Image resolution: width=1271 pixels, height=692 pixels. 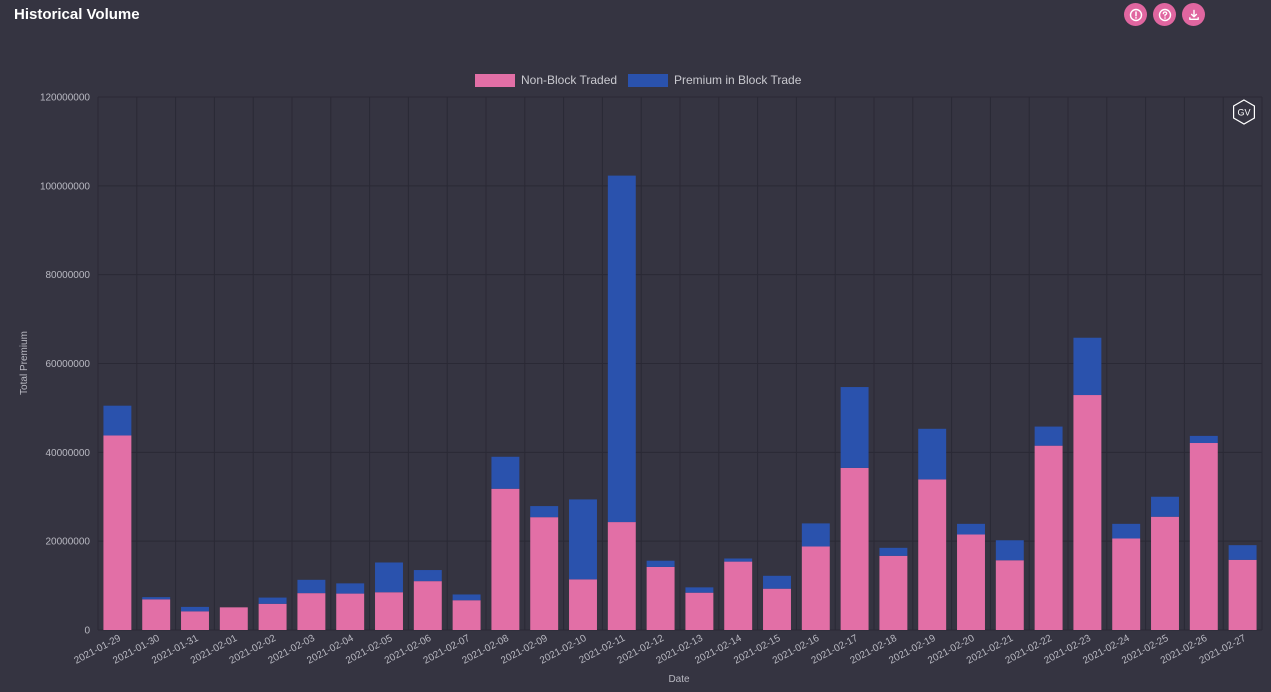 What do you see at coordinates (65, 98) in the screenshot?
I see `y-tick-label: 120000000` at bounding box center [65, 98].